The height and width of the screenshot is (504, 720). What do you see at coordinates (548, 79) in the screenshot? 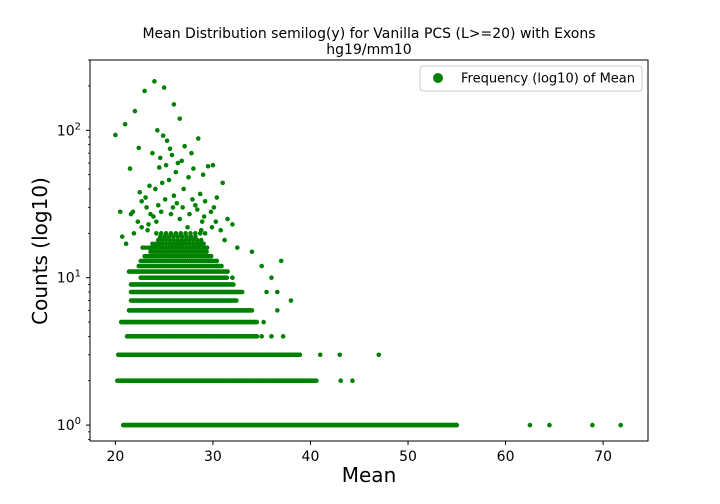
I see `legend-label: Frequency (log10) of Mean` at bounding box center [548, 79].